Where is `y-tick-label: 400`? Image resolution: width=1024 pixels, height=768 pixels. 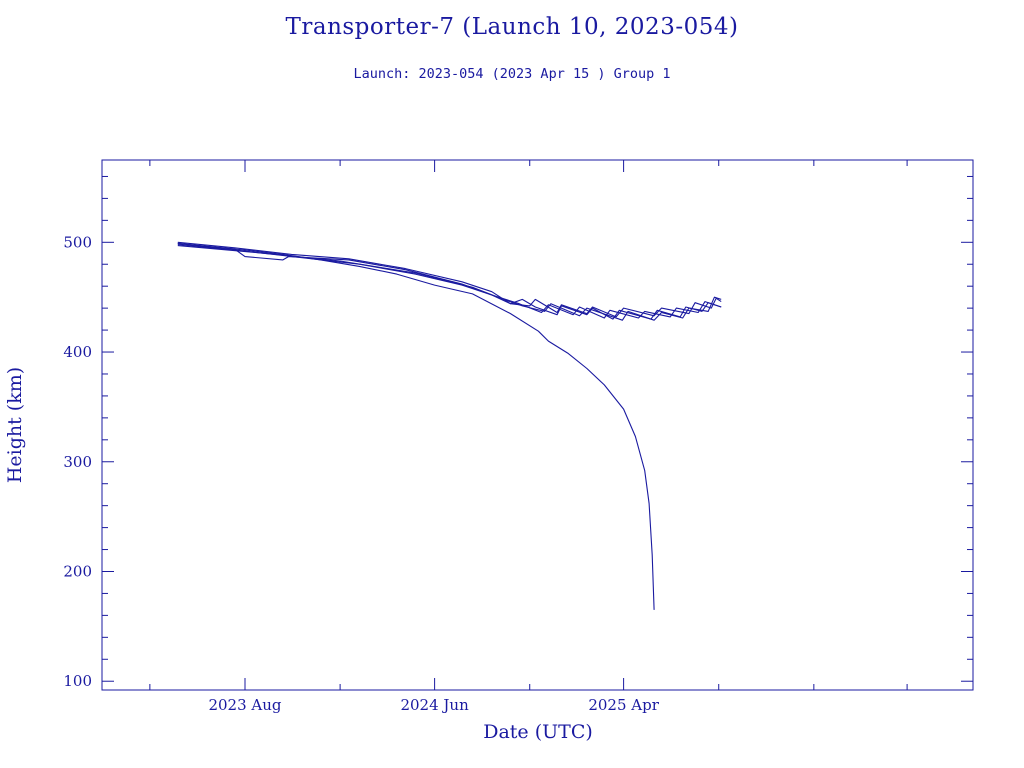 y-tick-label: 400 is located at coordinates (77, 352).